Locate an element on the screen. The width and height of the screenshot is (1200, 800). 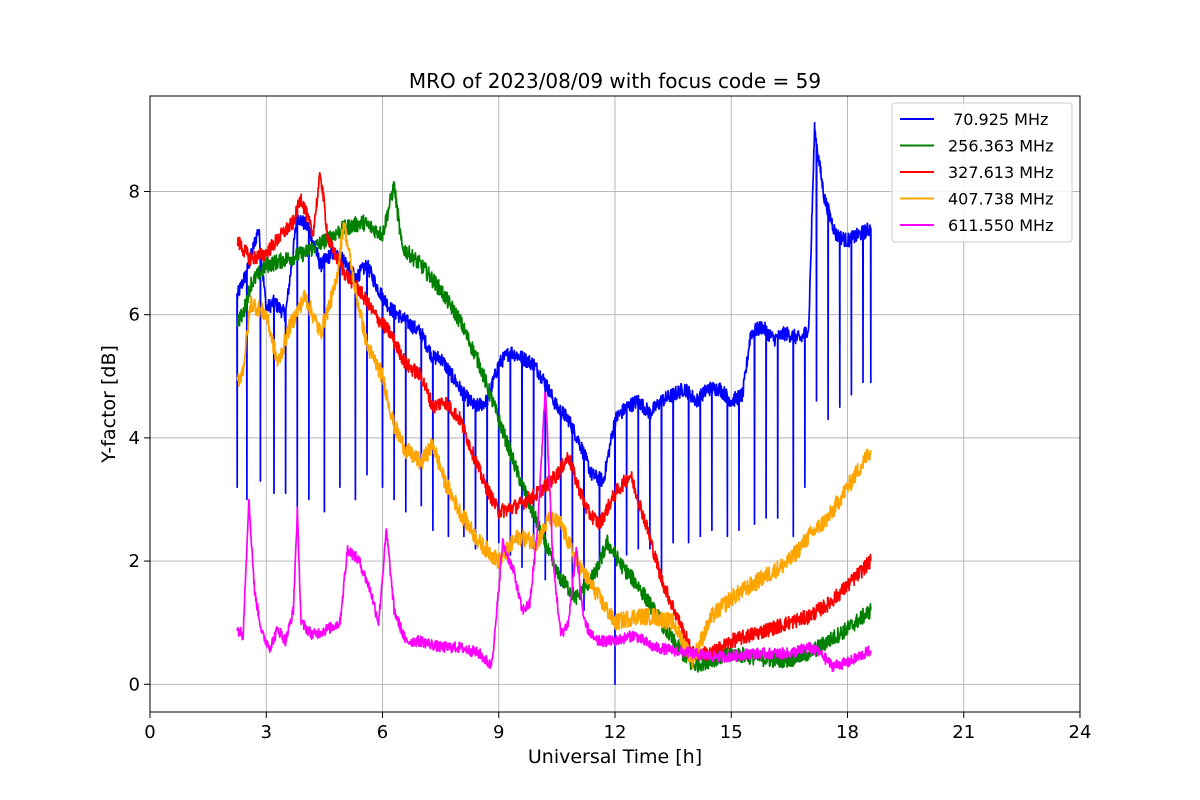
x-tick-label: 18 is located at coordinates (847, 732).